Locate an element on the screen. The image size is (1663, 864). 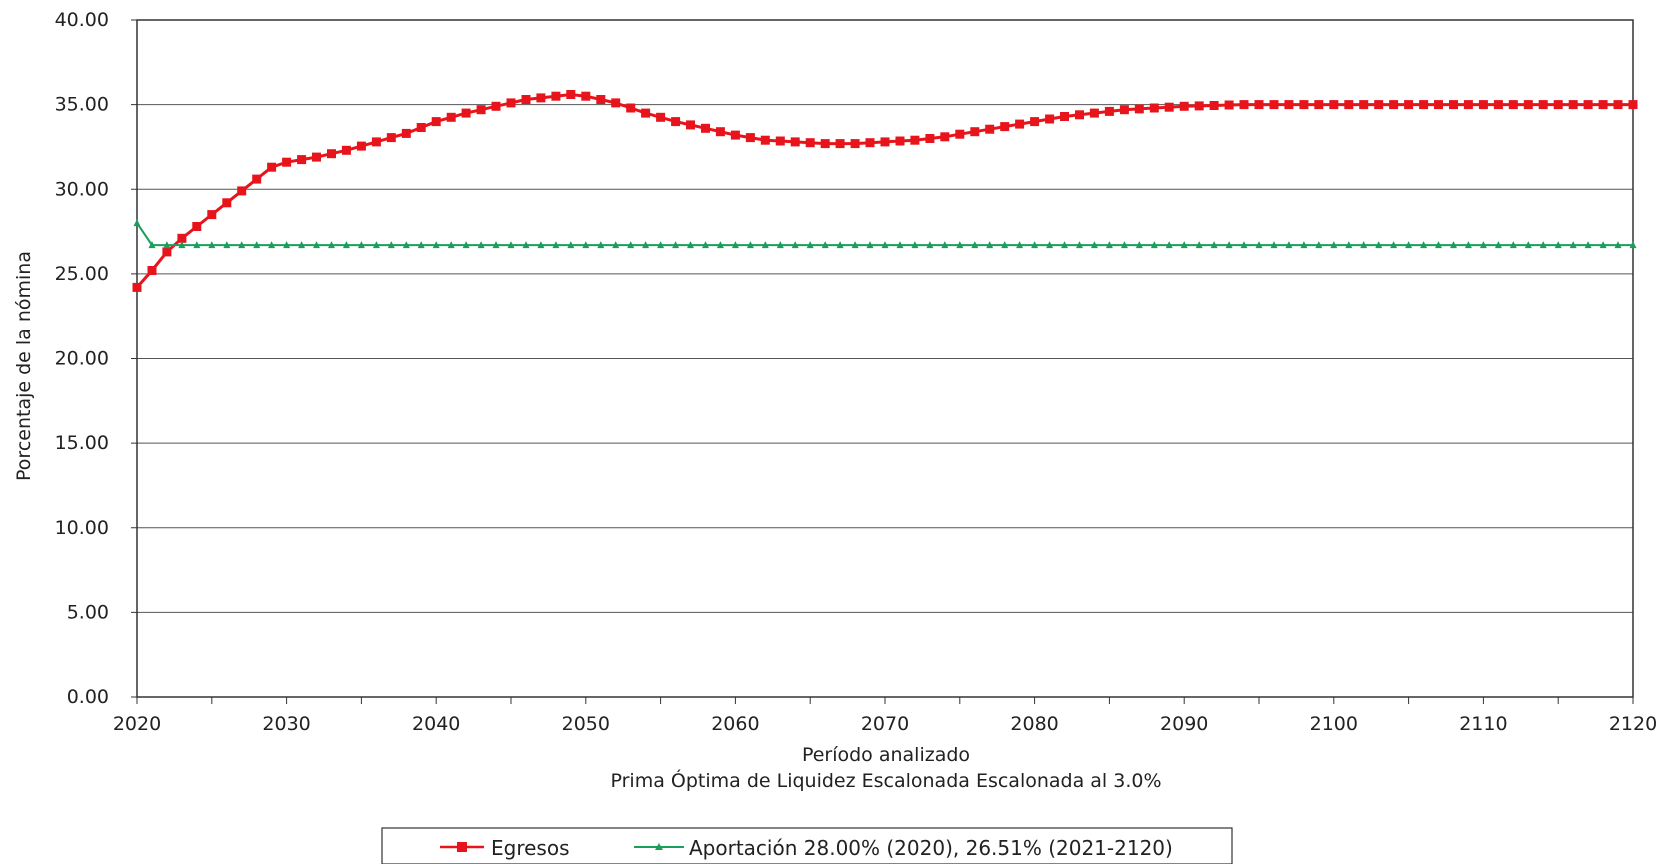
x-tick-label: 2110 is located at coordinates (1483, 724).